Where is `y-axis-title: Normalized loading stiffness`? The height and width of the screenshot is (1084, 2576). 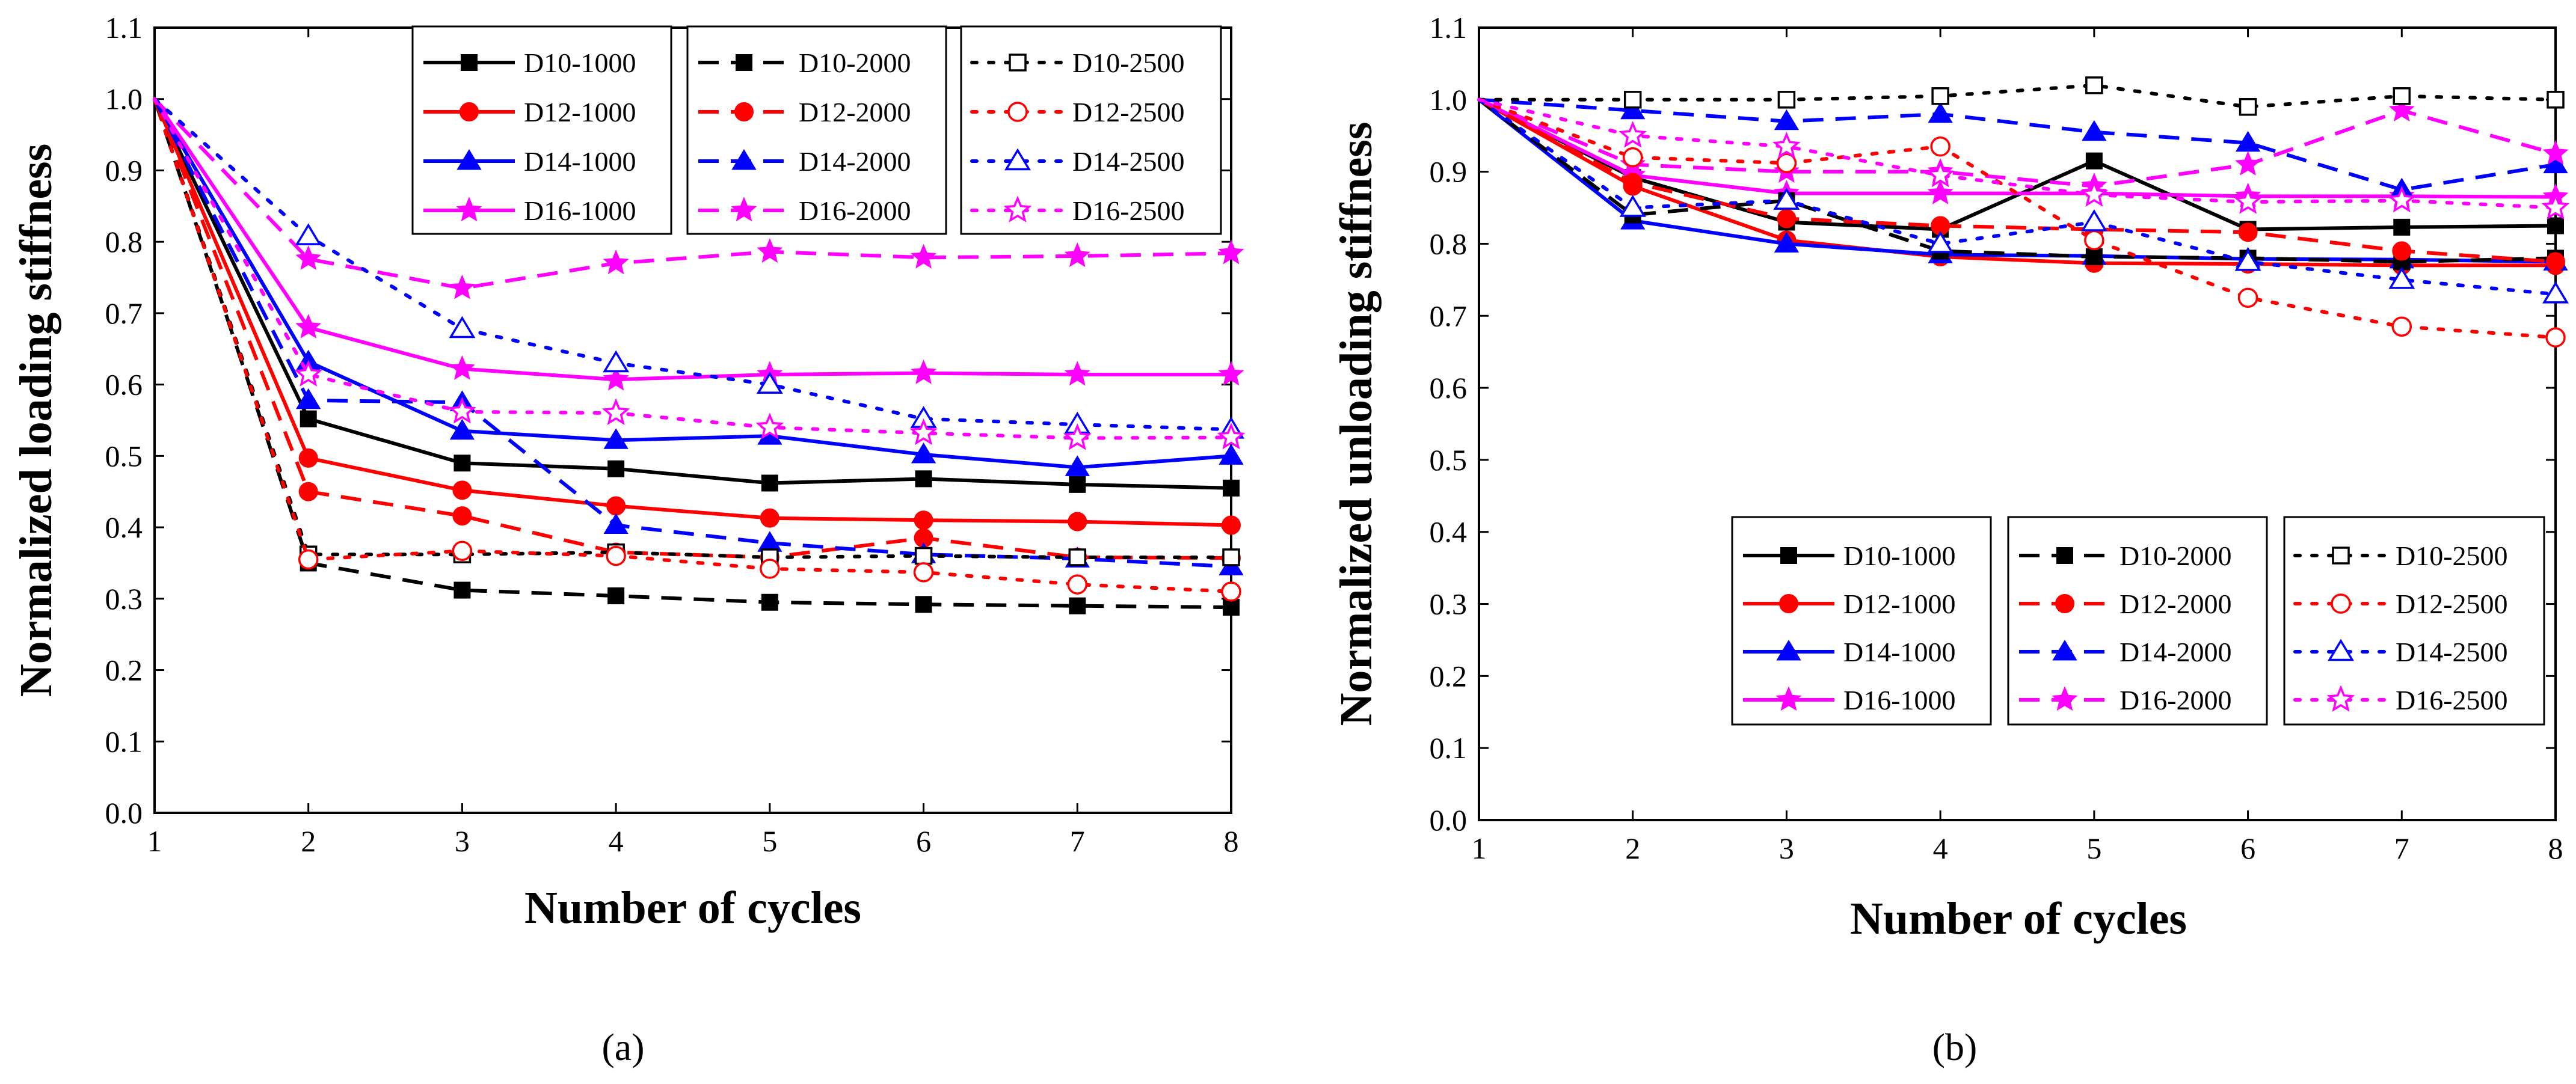
y-axis-title: Normalized loading stiffness is located at coordinates (36, 420).